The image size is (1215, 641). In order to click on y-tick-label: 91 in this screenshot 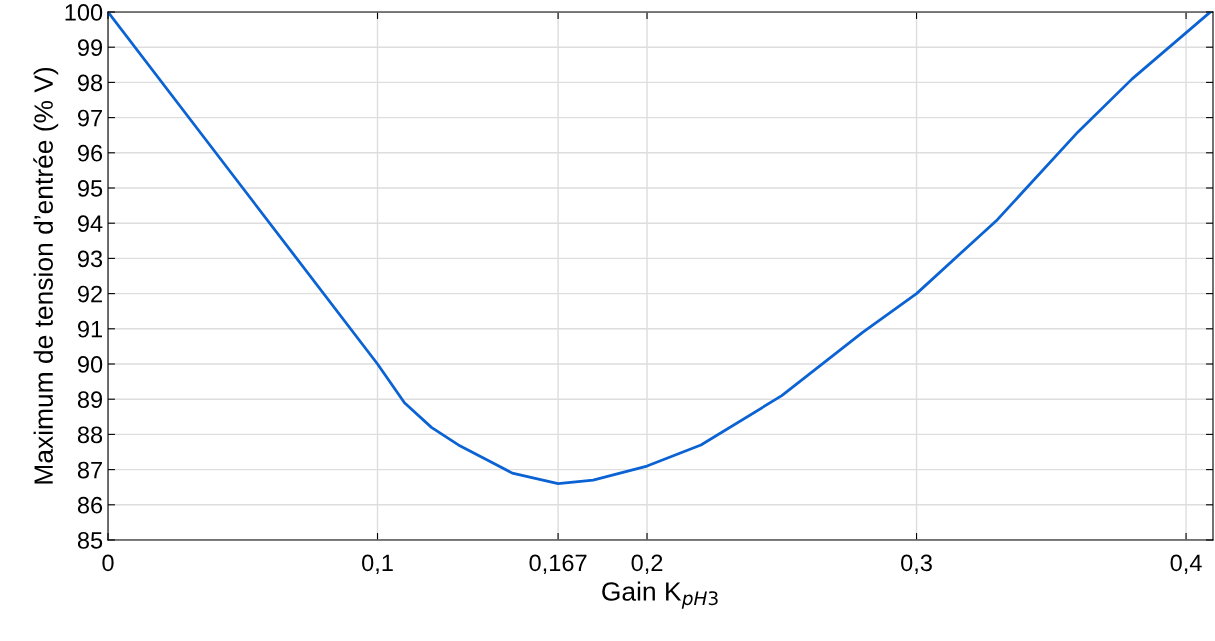, I will do `click(89, 329)`.